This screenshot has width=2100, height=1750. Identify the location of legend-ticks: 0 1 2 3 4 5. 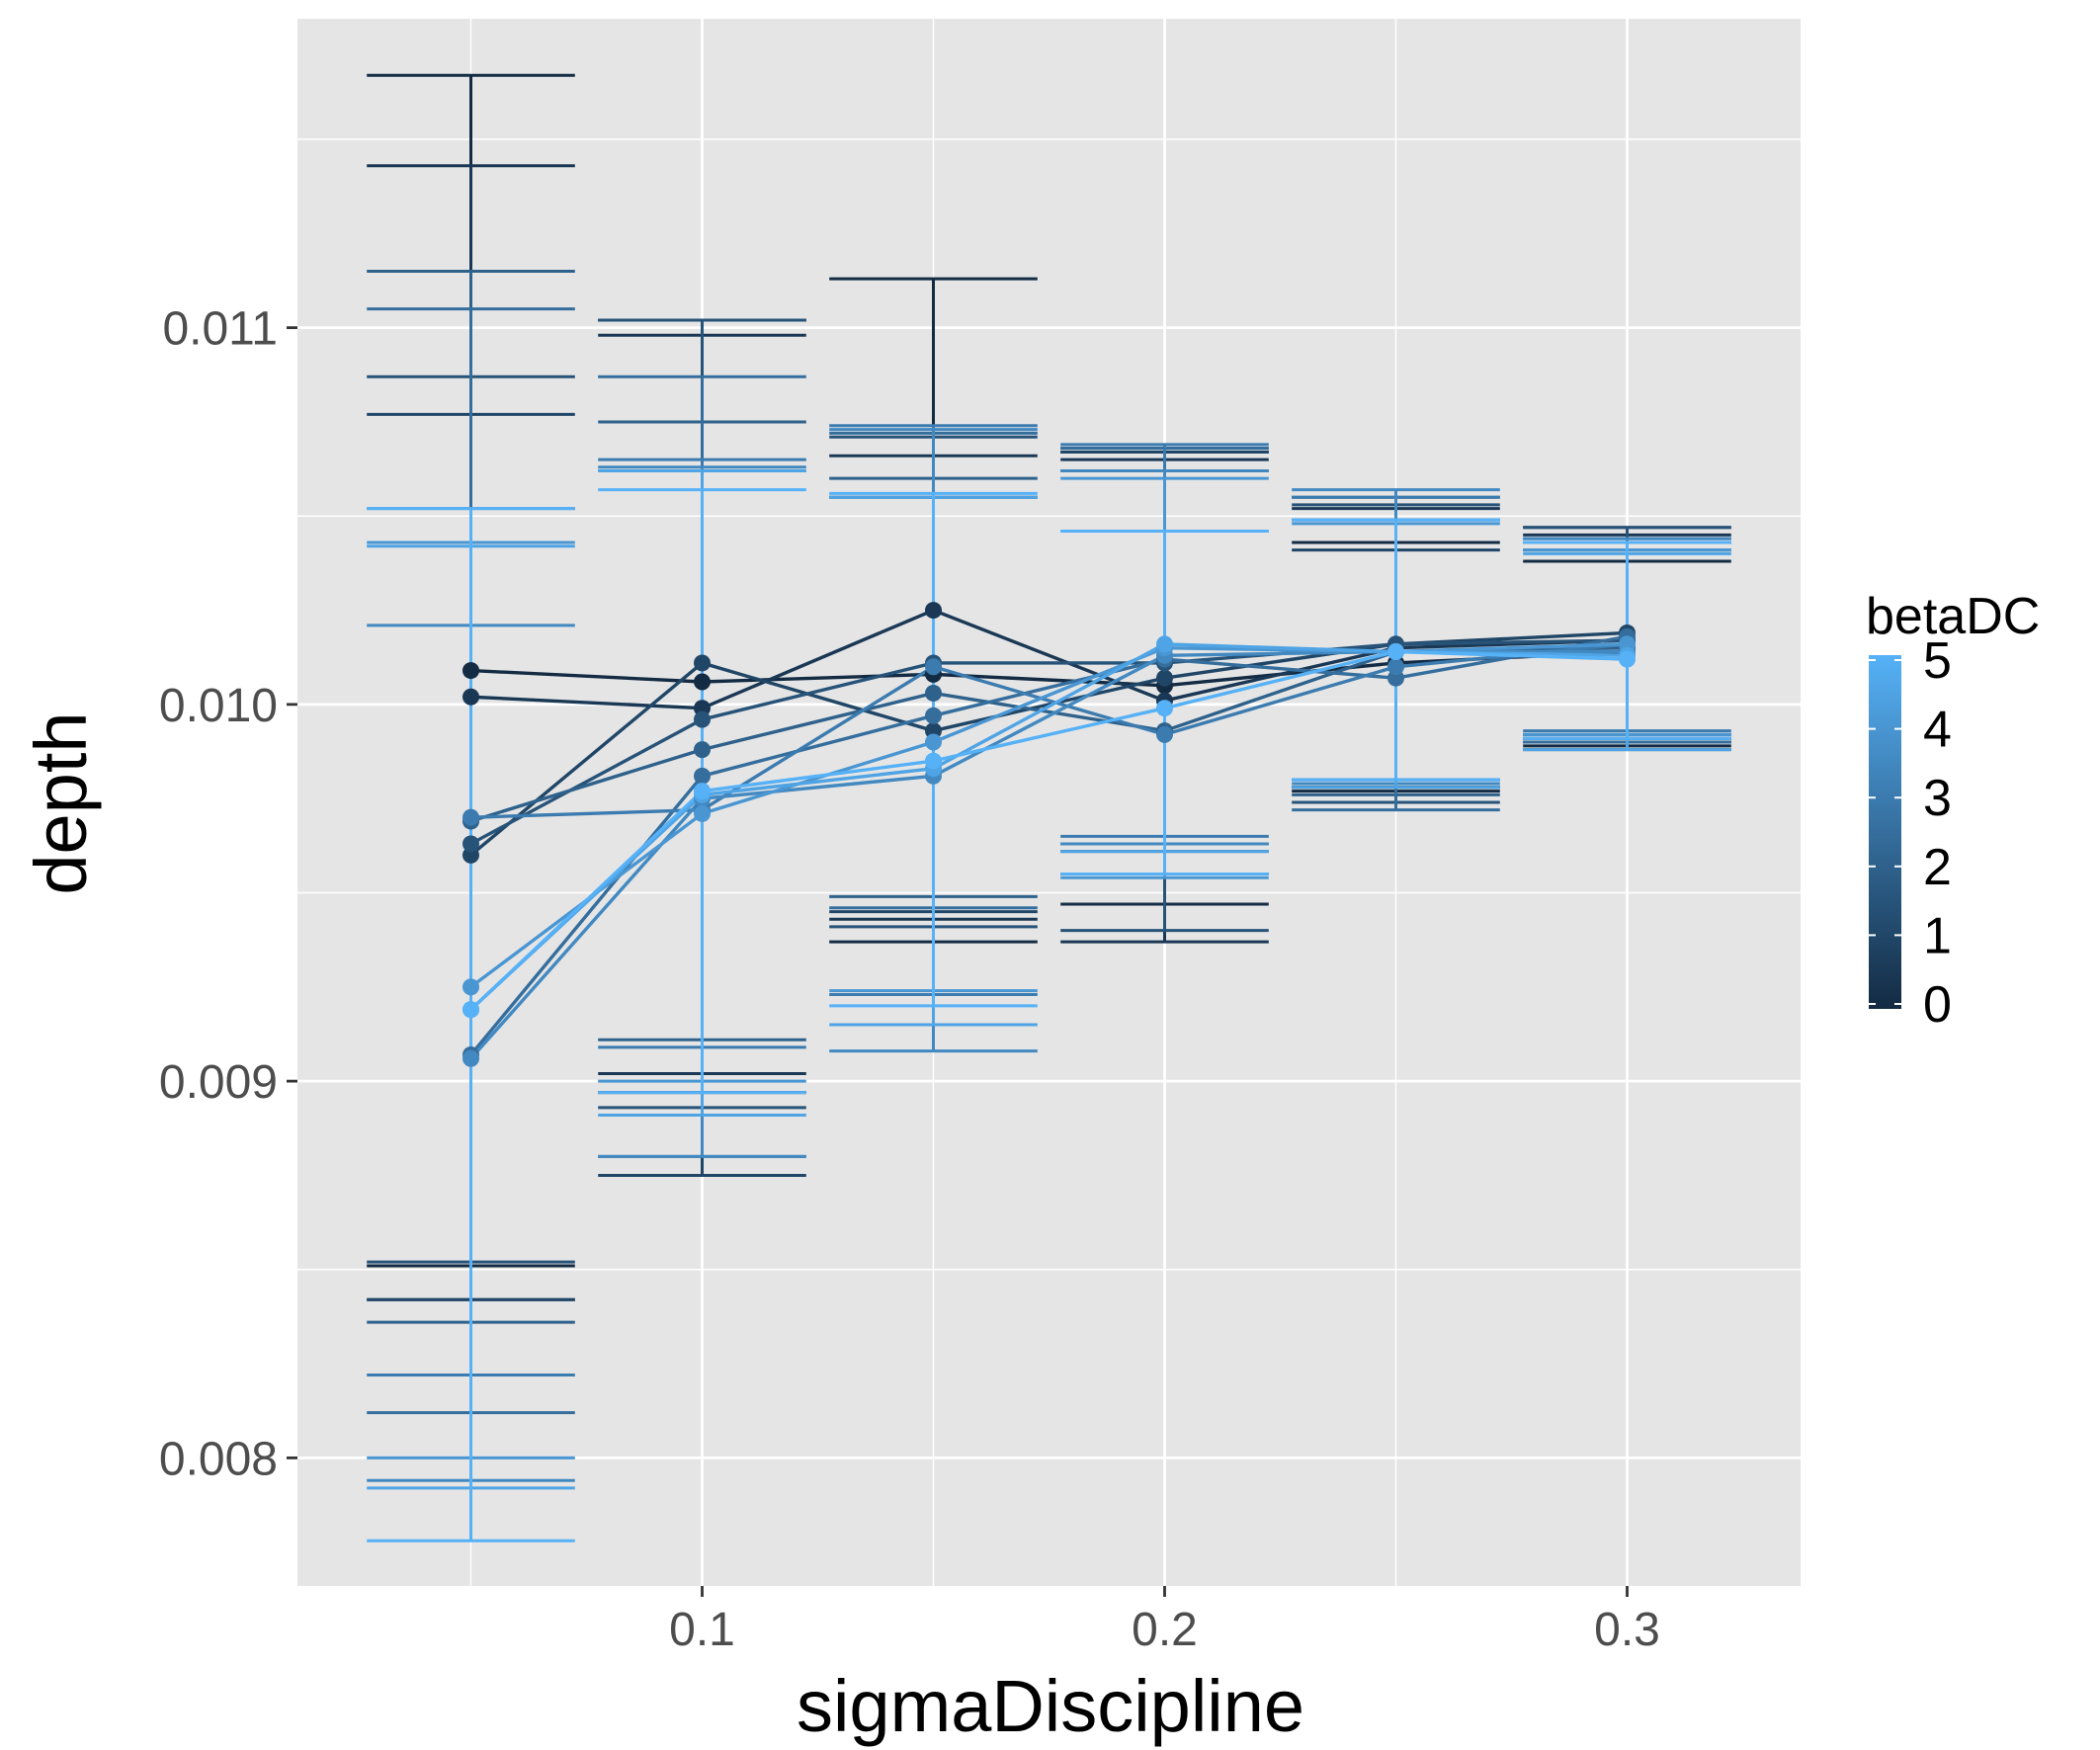
(1910, 833).